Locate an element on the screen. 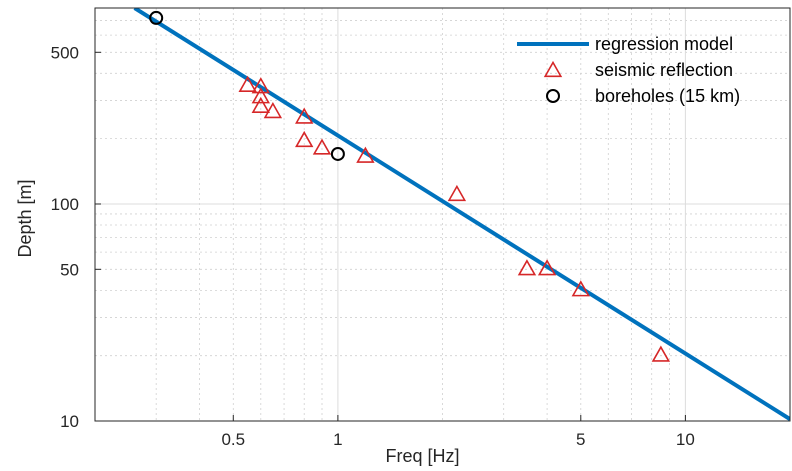 The height and width of the screenshot is (471, 792). x-axis-ticks: 0.5 1 5 10 is located at coordinates (458, 432).